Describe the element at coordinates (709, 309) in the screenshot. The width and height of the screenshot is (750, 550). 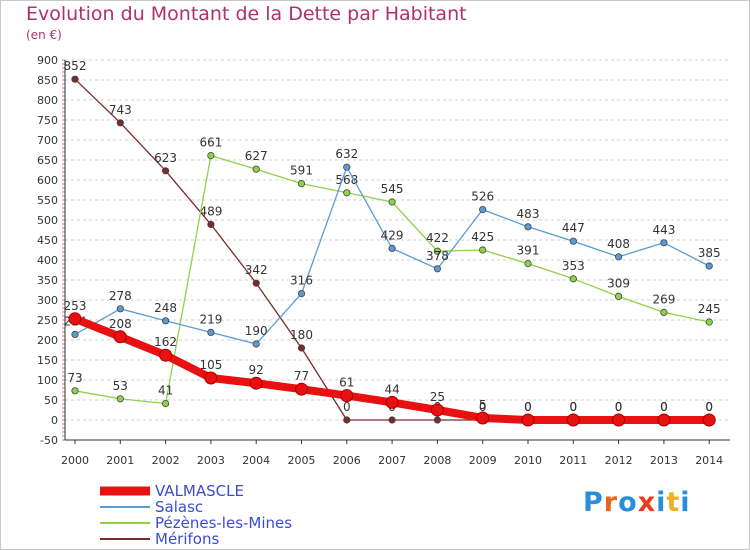
I see `data-label-p-z-nes-les-mines: 245` at that location.